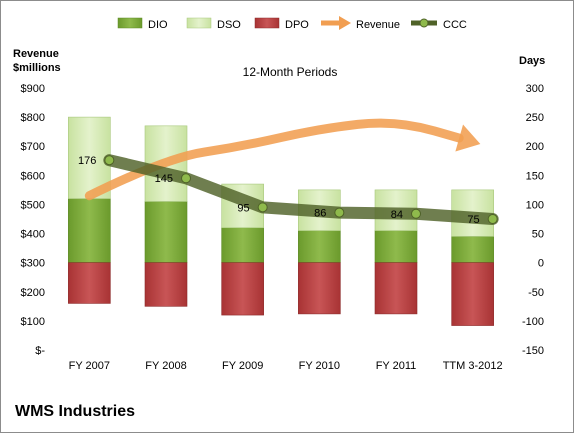  What do you see at coordinates (532, 61) in the screenshot?
I see `right-axis-title: Days` at bounding box center [532, 61].